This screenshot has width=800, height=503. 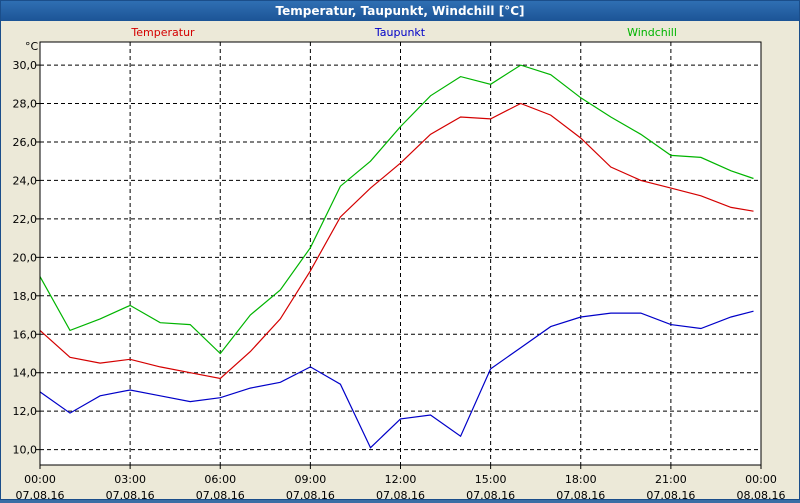 What do you see at coordinates (32, 46) in the screenshot?
I see `y-axis-unit: °C` at bounding box center [32, 46].